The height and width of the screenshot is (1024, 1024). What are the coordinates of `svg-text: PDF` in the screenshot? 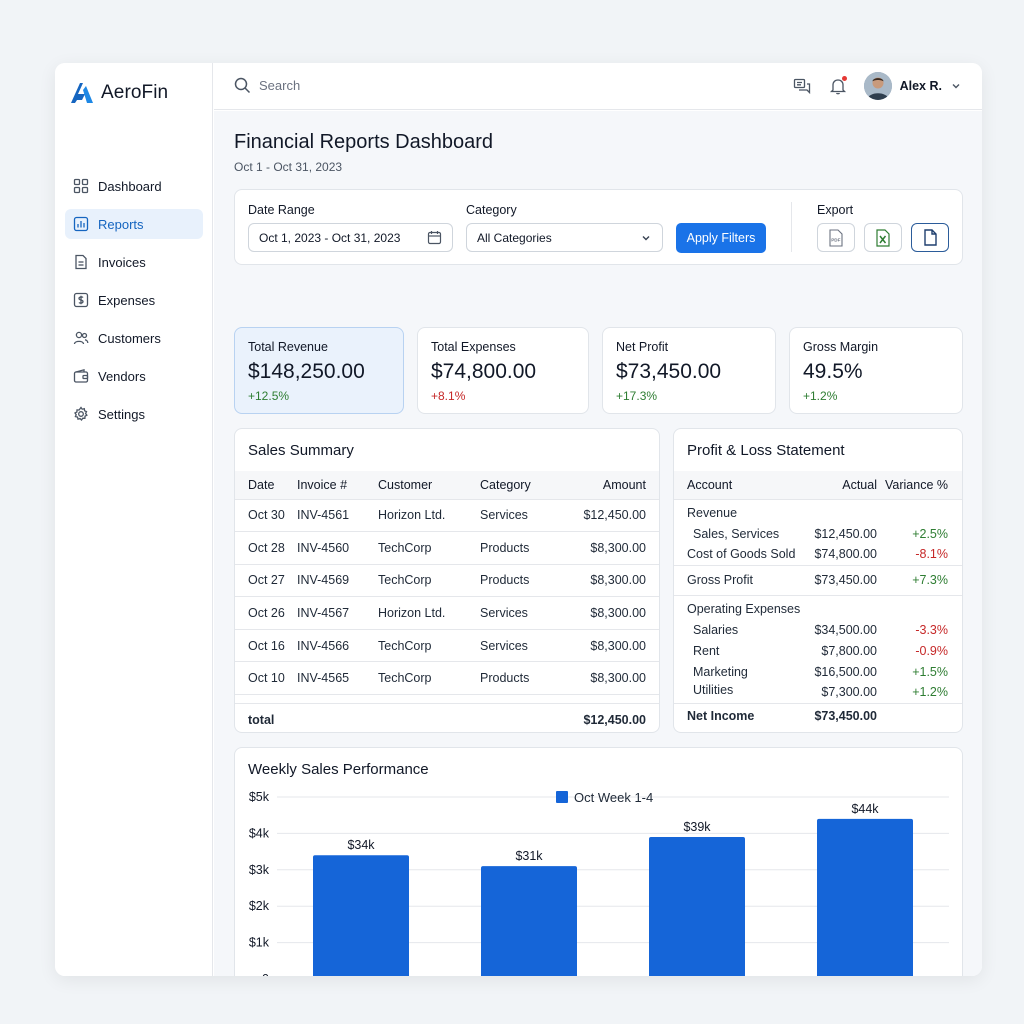 It's located at (835, 239).